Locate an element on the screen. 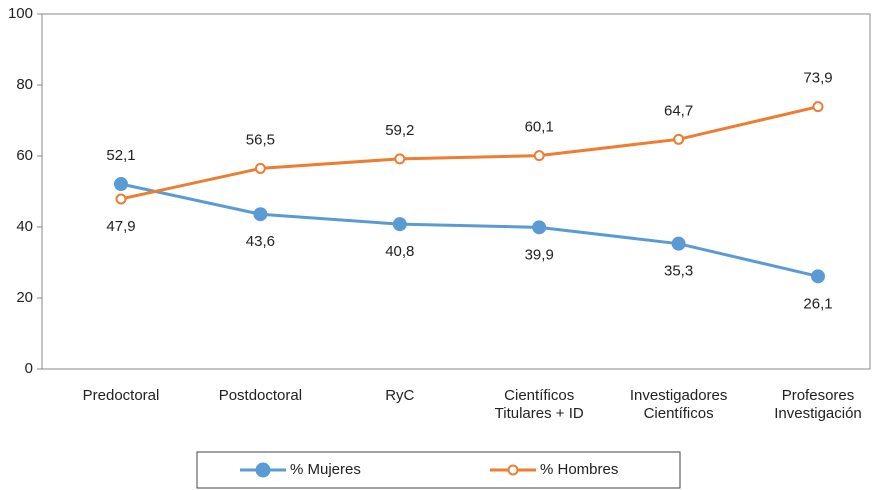 This screenshot has height=490, width=877. x-tick-label: RyC is located at coordinates (400, 395).